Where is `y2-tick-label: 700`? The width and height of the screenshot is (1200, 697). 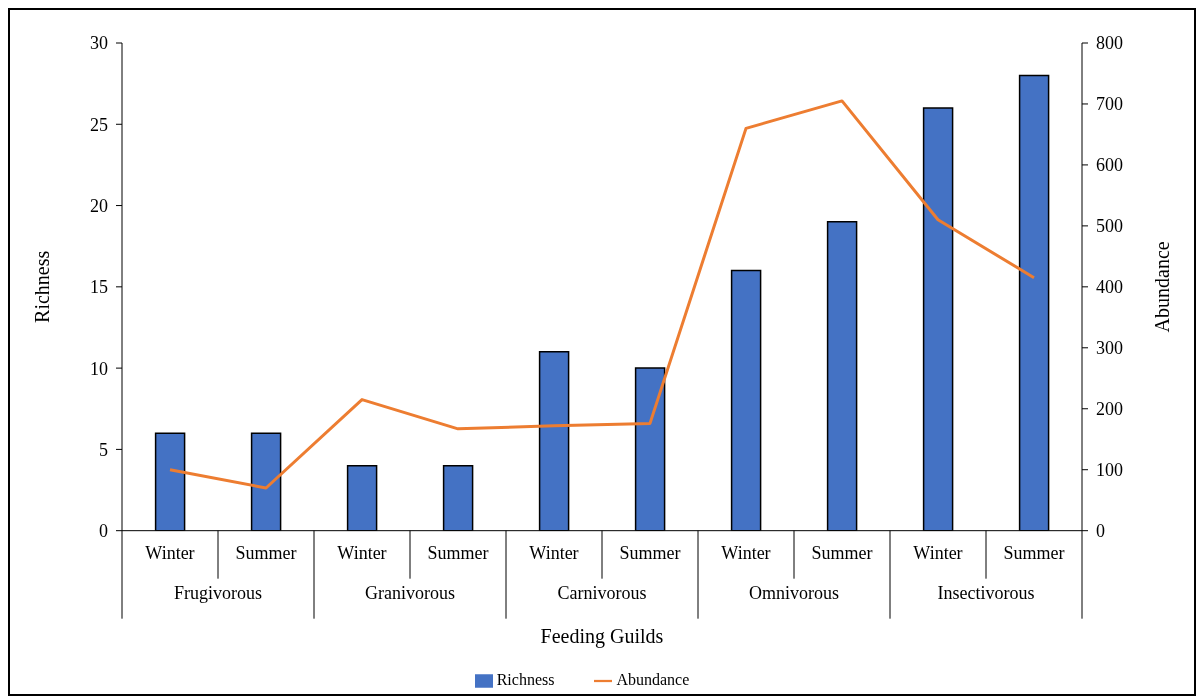
y2-tick-label: 700 is located at coordinates (1109, 104).